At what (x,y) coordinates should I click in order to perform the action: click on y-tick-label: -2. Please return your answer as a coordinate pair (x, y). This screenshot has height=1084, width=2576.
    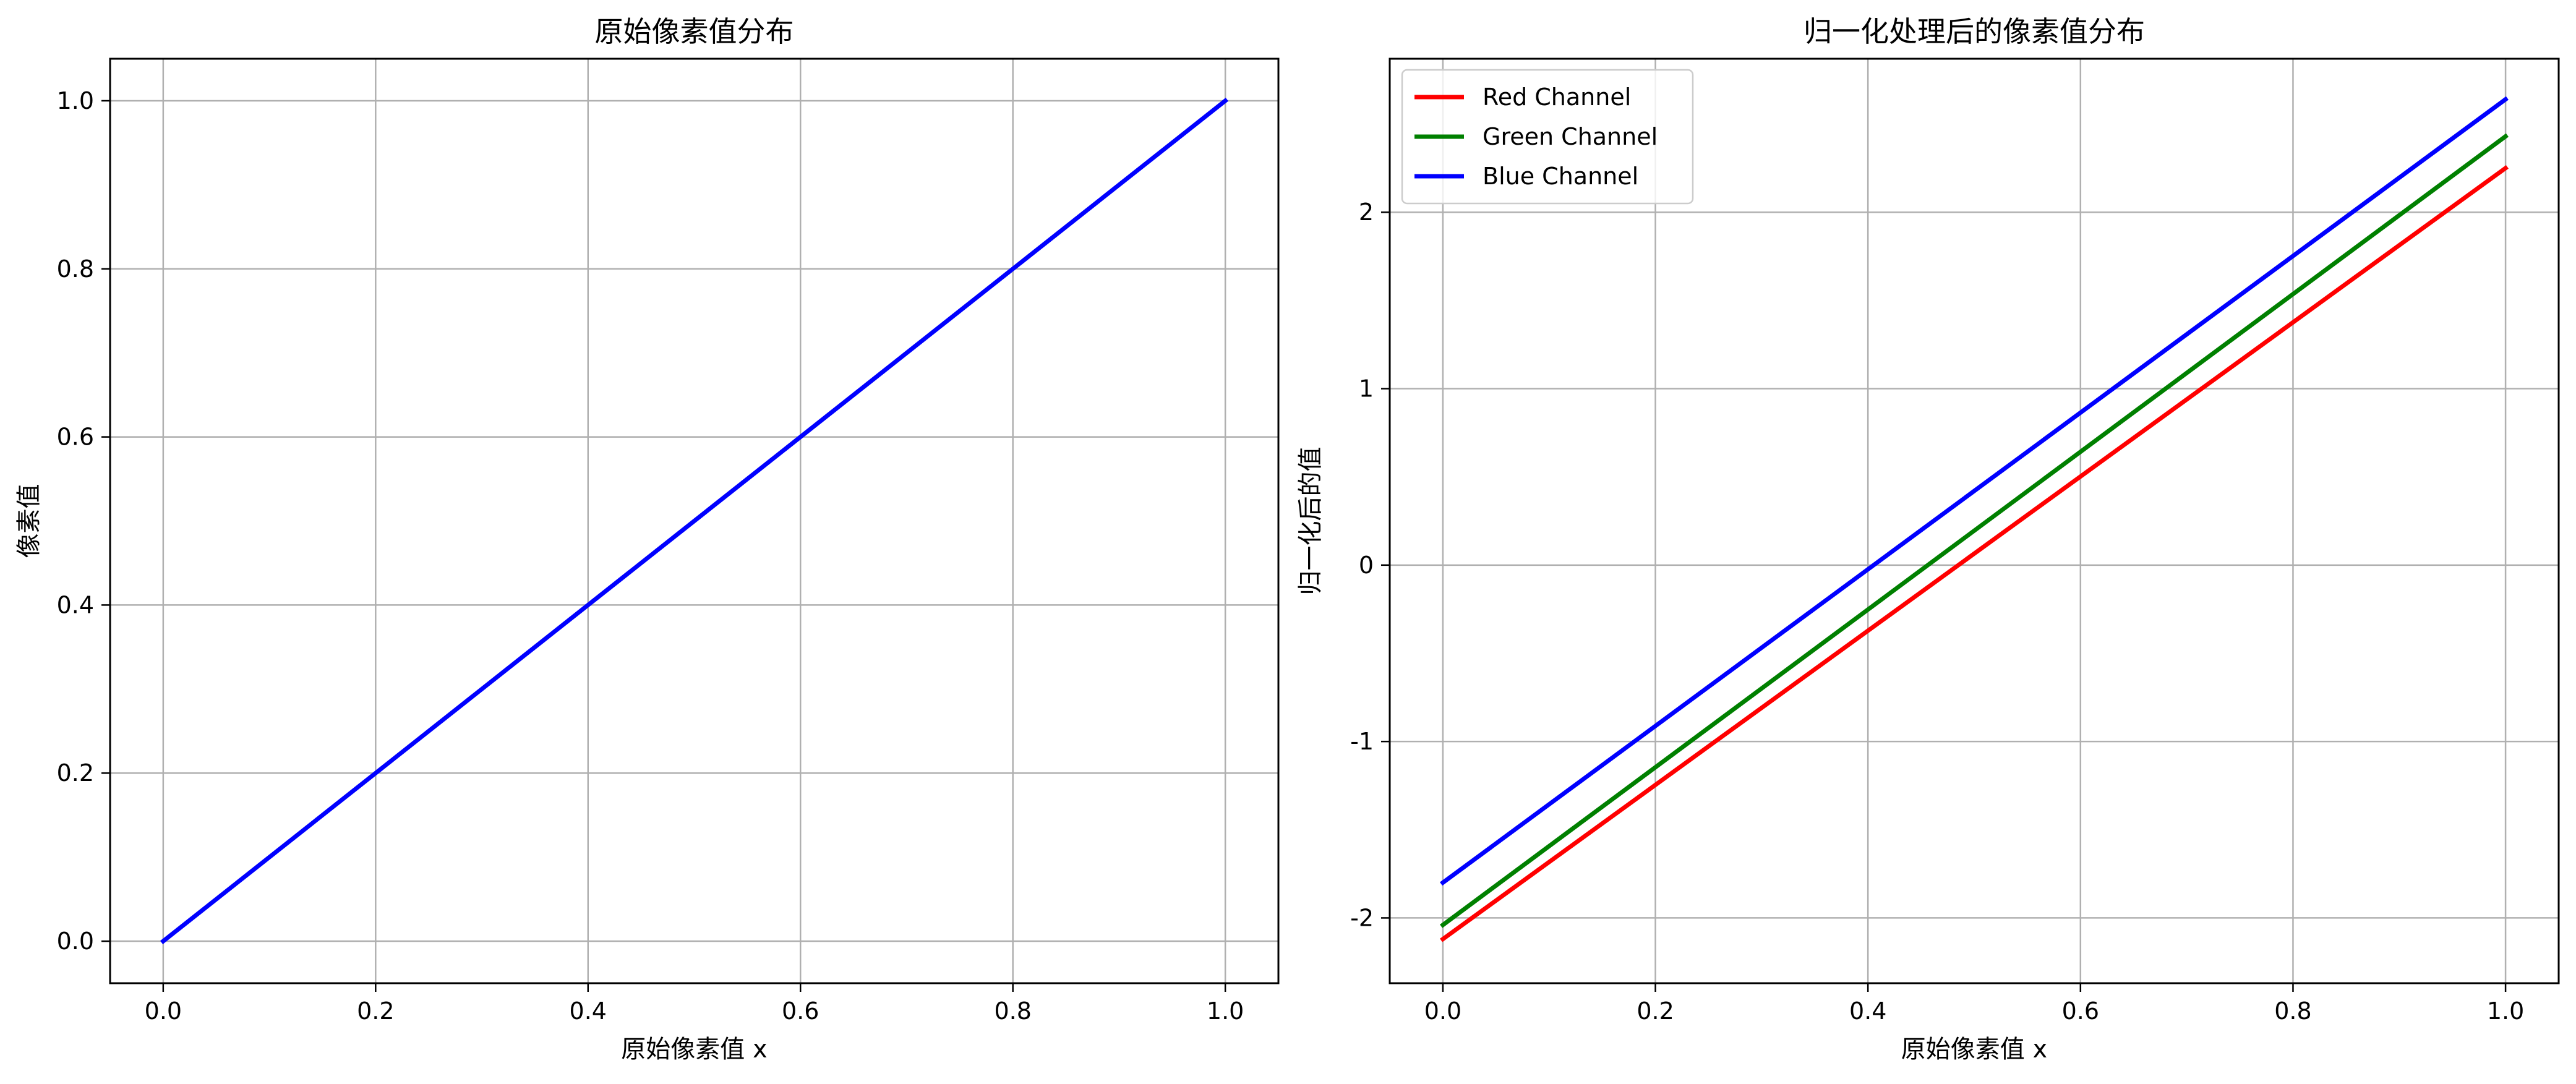
    Looking at the image, I should click on (1362, 917).